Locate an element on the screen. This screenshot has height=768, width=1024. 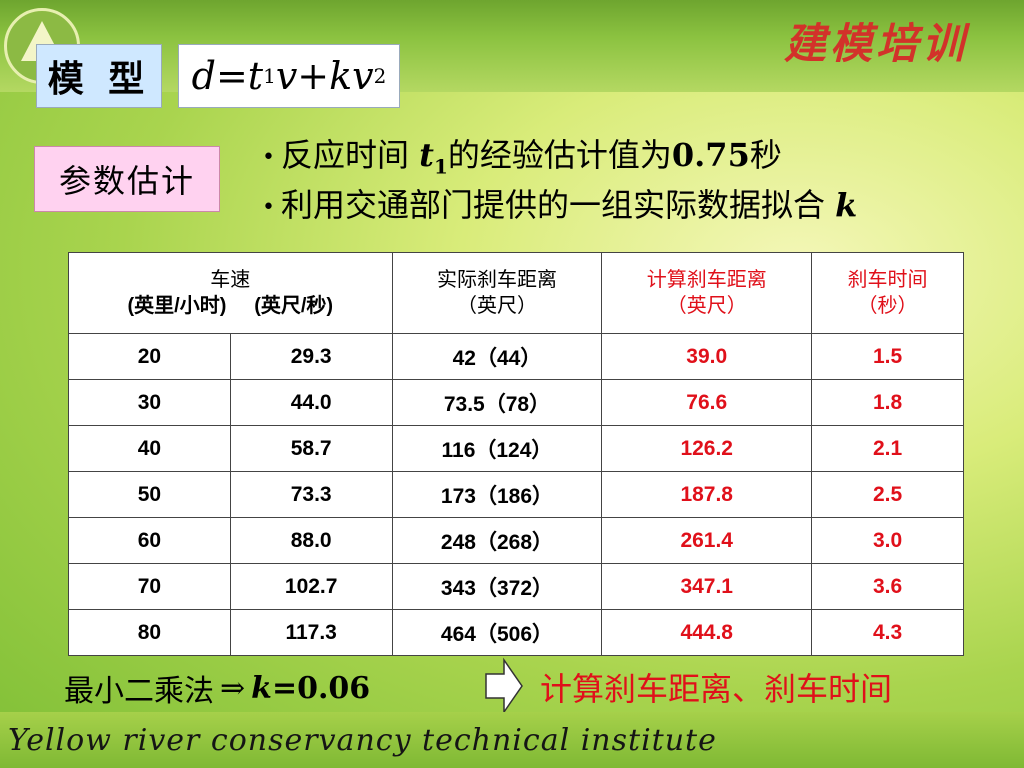
table-row: 50 73.3 173（186） 187.8 2.5 is located at coordinates (516, 494).